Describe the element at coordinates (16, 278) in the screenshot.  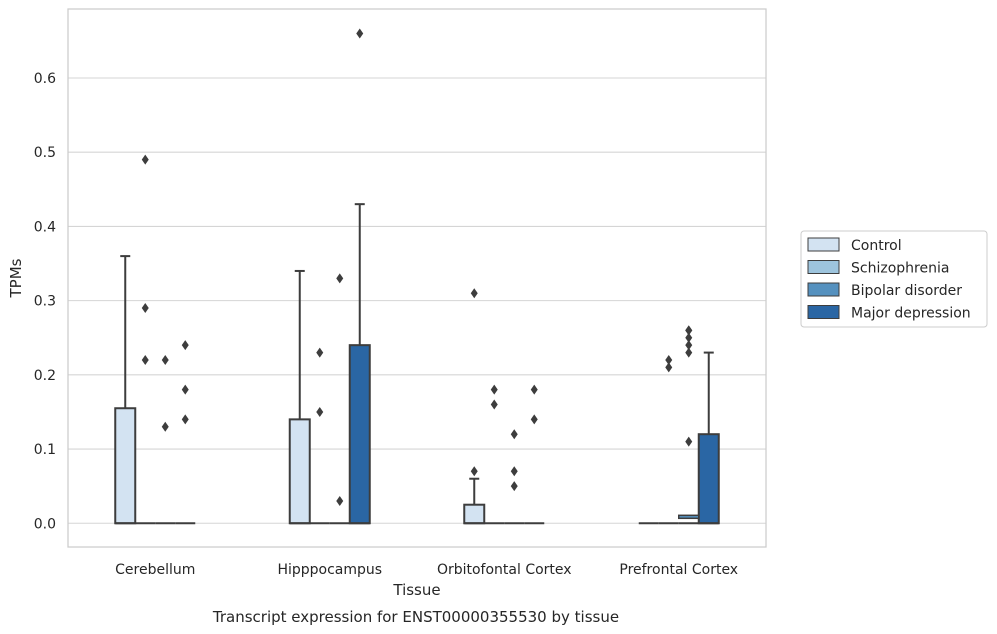
I see `y-axis-label: TPMs` at that location.